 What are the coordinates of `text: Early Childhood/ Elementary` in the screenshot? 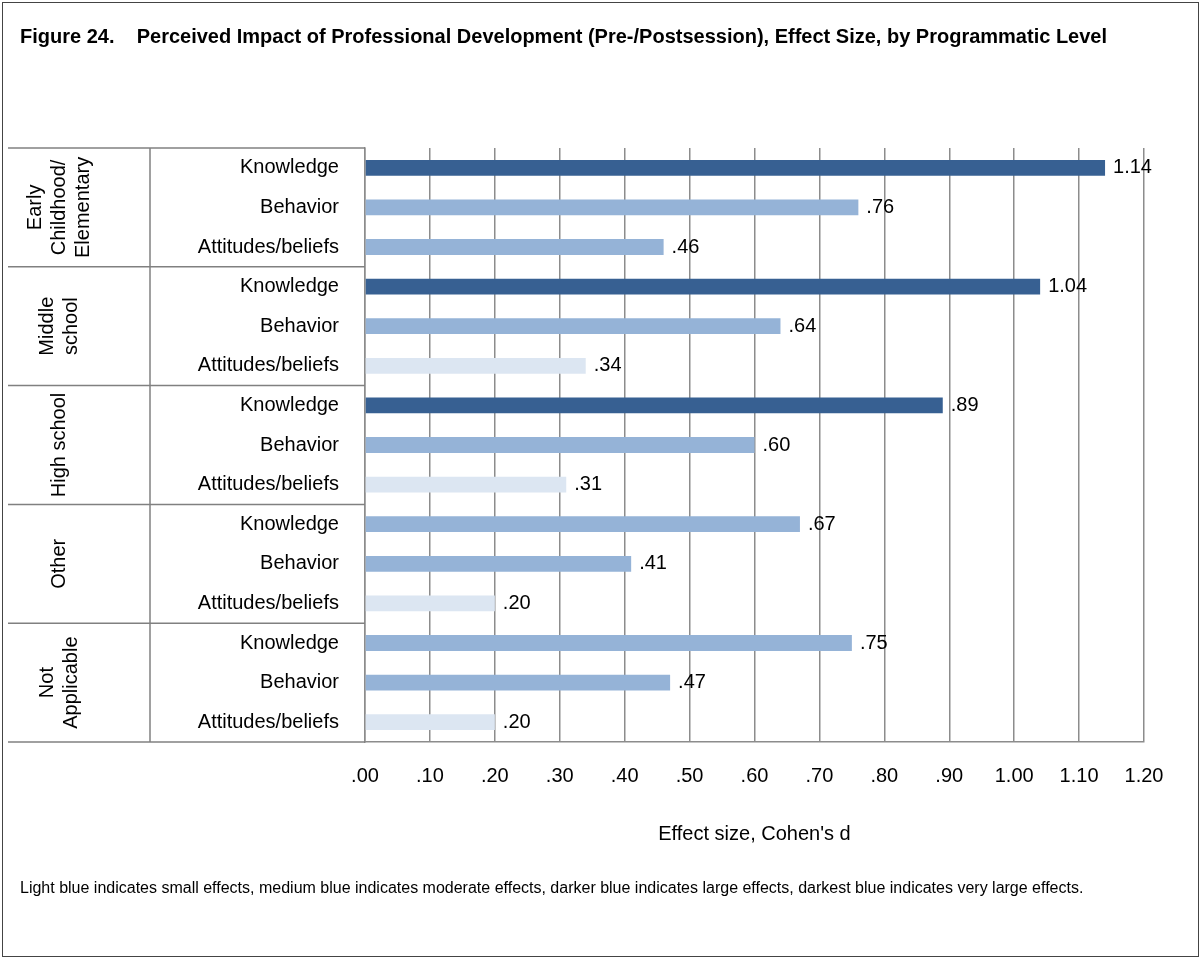 It's located at (57, 207).